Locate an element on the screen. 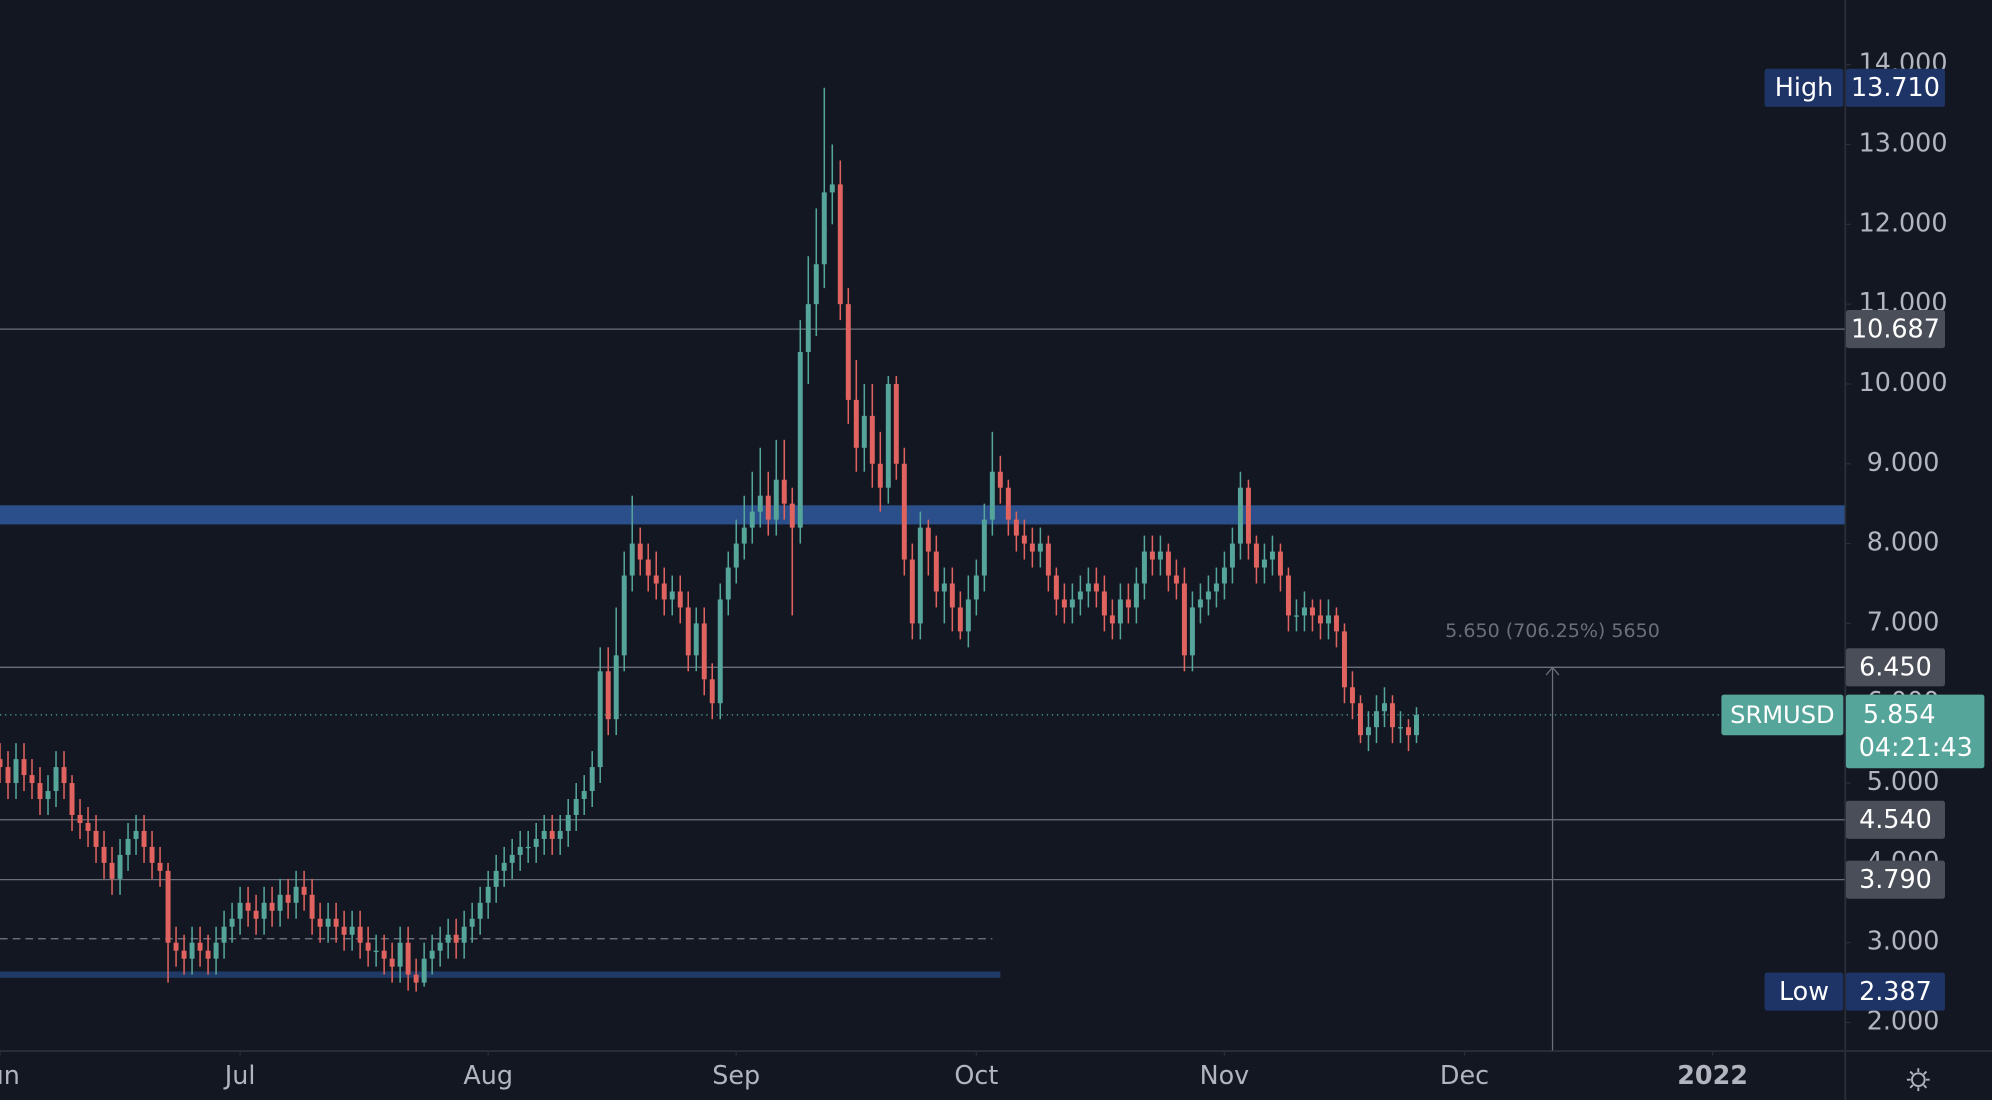 This screenshot has height=1100, width=1992. x-tick-label: Jun is located at coordinates (10, 1075).